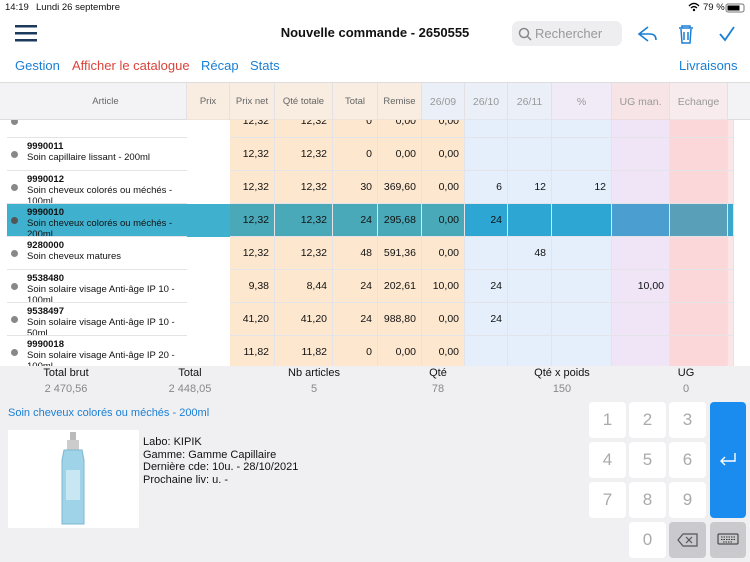 The height and width of the screenshot is (562, 750). What do you see at coordinates (66, 373) in the screenshot?
I see `summary-label: Total brut` at bounding box center [66, 373].